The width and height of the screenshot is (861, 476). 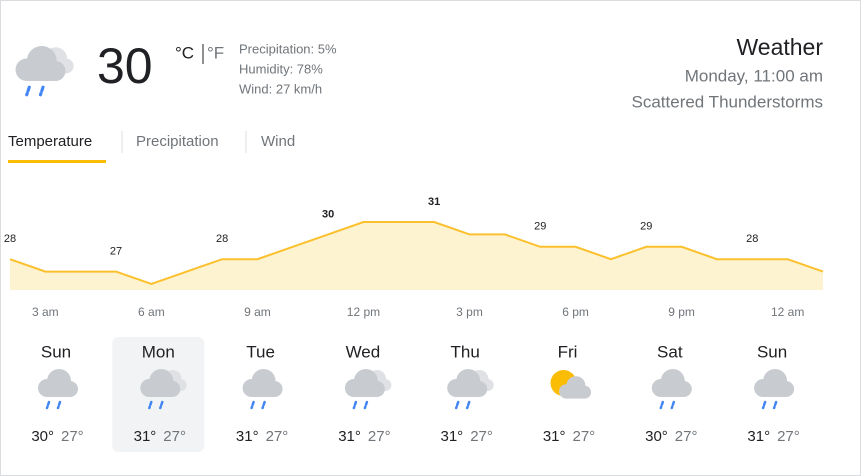 I want to click on x-tick-label: 9 pm, so click(x=681, y=312).